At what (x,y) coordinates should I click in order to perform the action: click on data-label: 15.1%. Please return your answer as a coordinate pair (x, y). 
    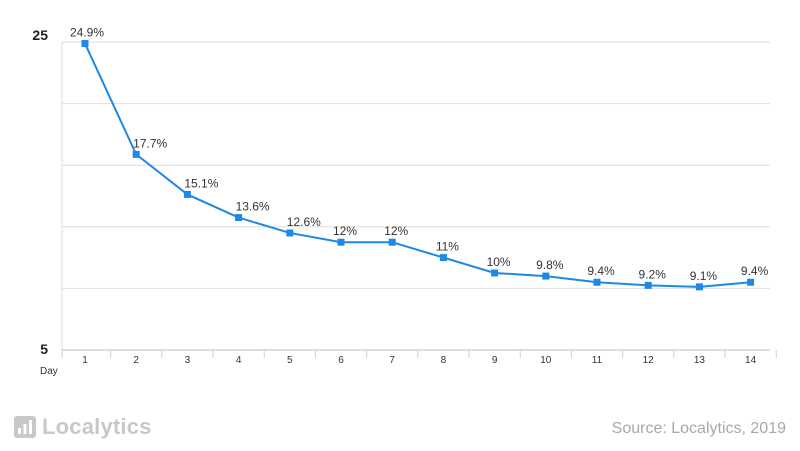
    Looking at the image, I should click on (201, 183).